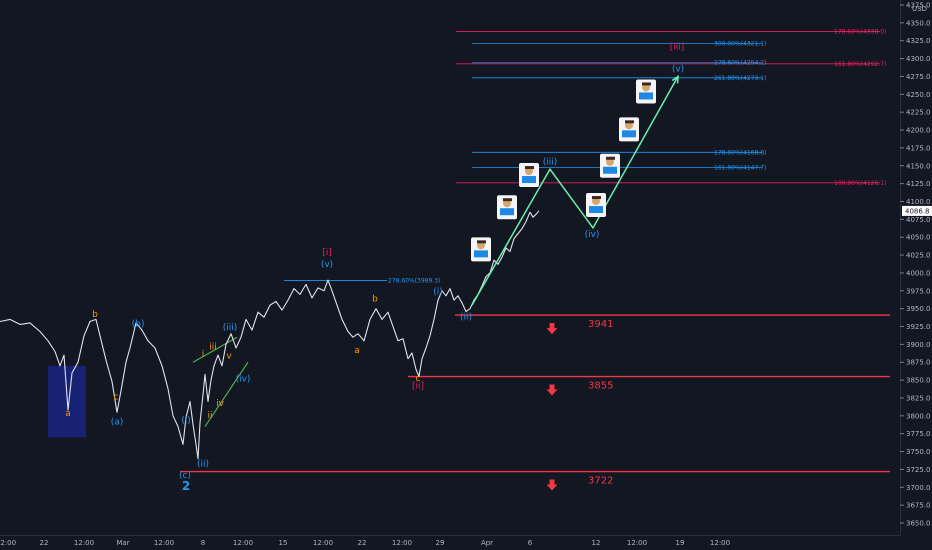 This screenshot has width=932, height=550. What do you see at coordinates (186, 486) in the screenshot?
I see `wave-label: 2` at bounding box center [186, 486].